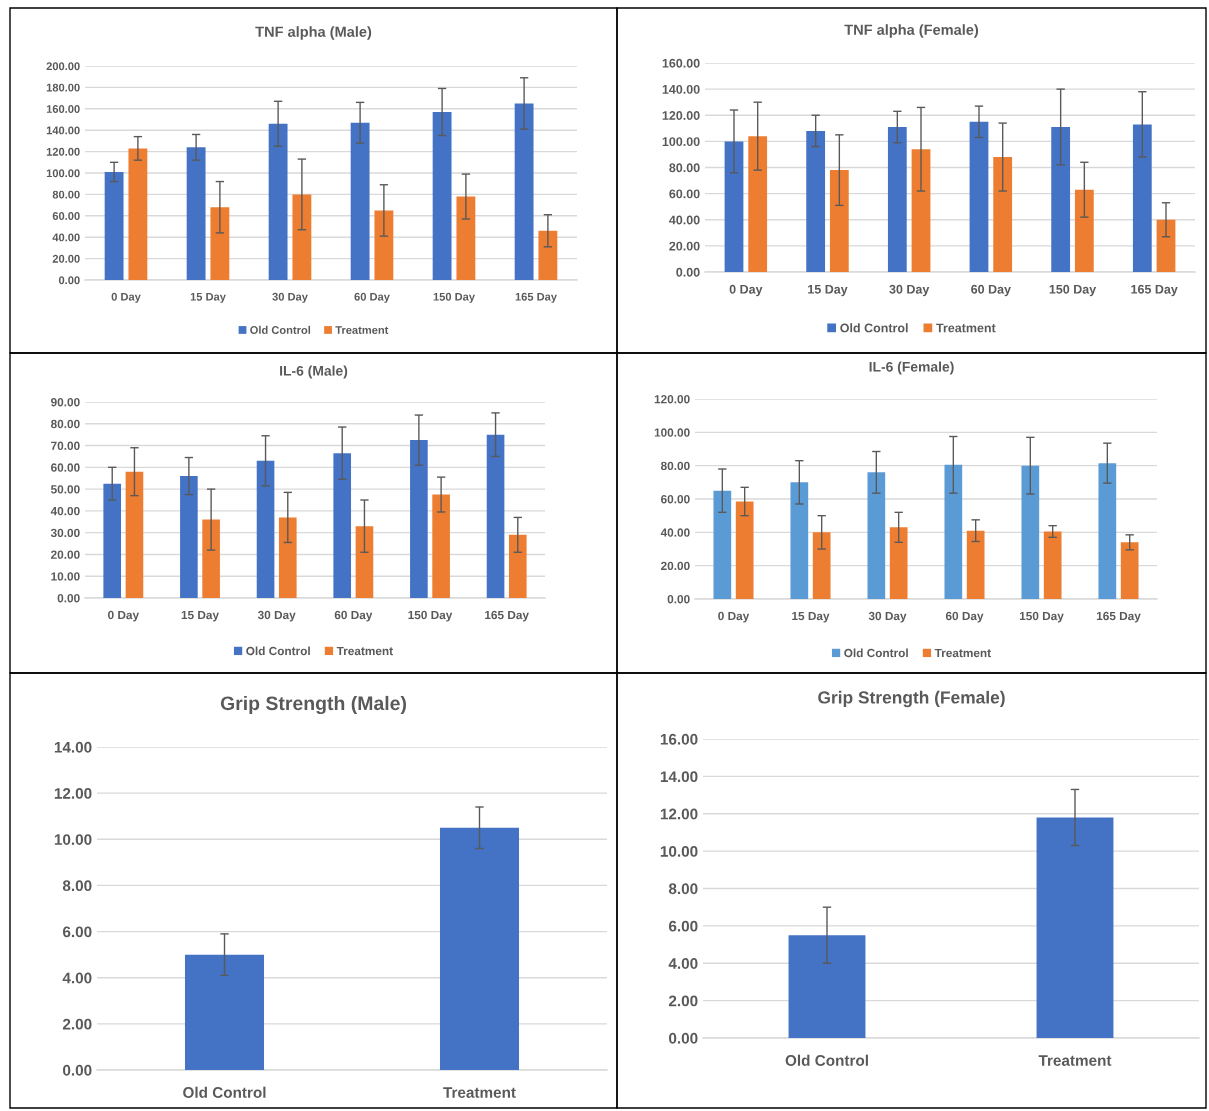 Image resolution: width=1209 pixels, height=1111 pixels. Describe the element at coordinates (63, 130) in the screenshot. I see `y-tick-label: 140.00` at that location.